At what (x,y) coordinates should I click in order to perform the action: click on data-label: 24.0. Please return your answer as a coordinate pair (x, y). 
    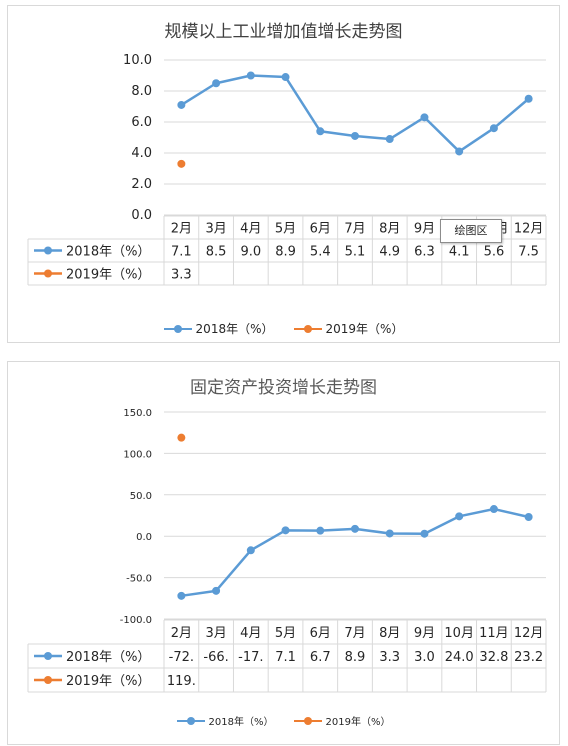
    Looking at the image, I should click on (459, 657).